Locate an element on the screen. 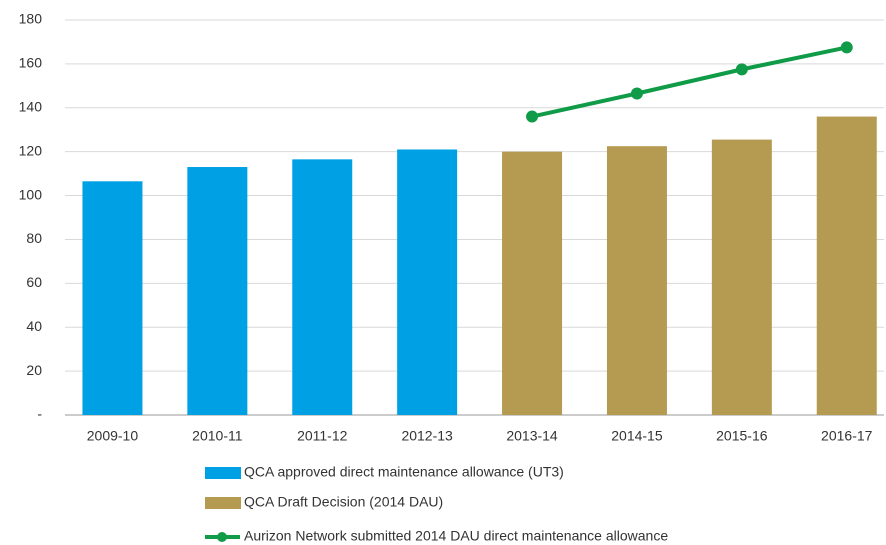  x-tick-label: 2009-10 is located at coordinates (113, 436).